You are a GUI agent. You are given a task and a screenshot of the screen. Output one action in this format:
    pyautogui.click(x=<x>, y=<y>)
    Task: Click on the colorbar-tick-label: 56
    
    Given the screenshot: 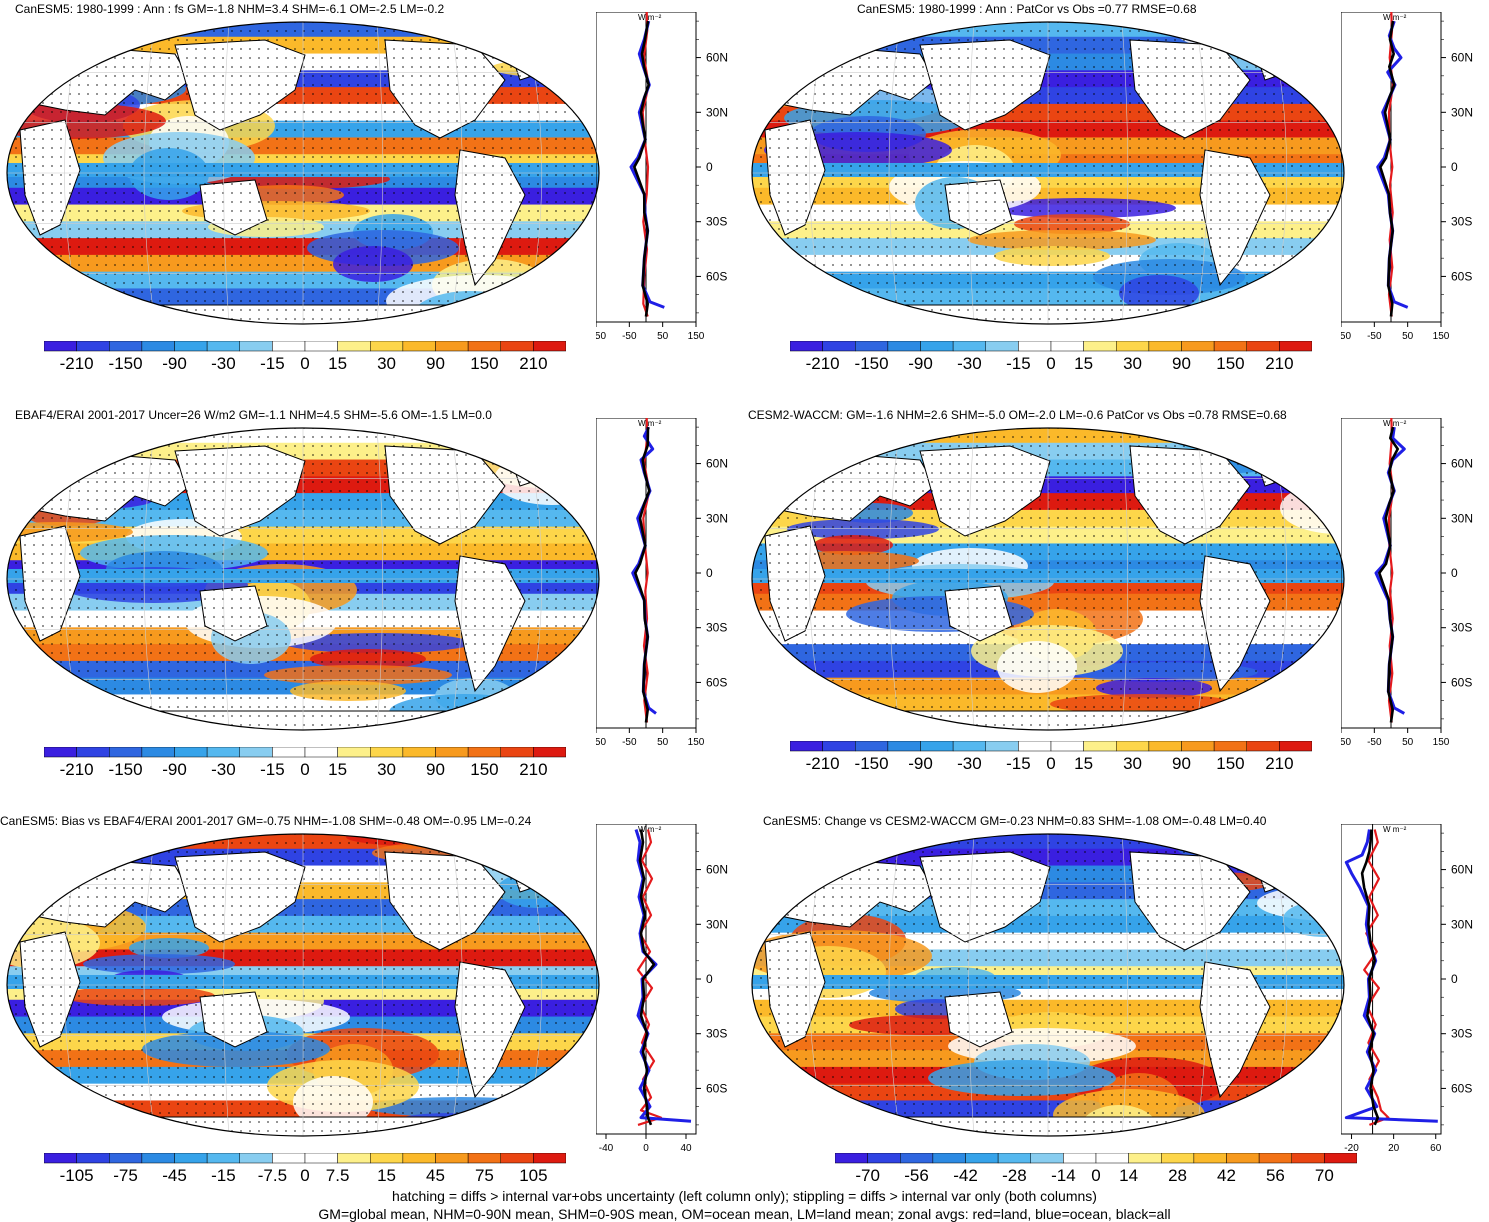 What is the action you would take?
    pyautogui.click(x=1275, y=1175)
    